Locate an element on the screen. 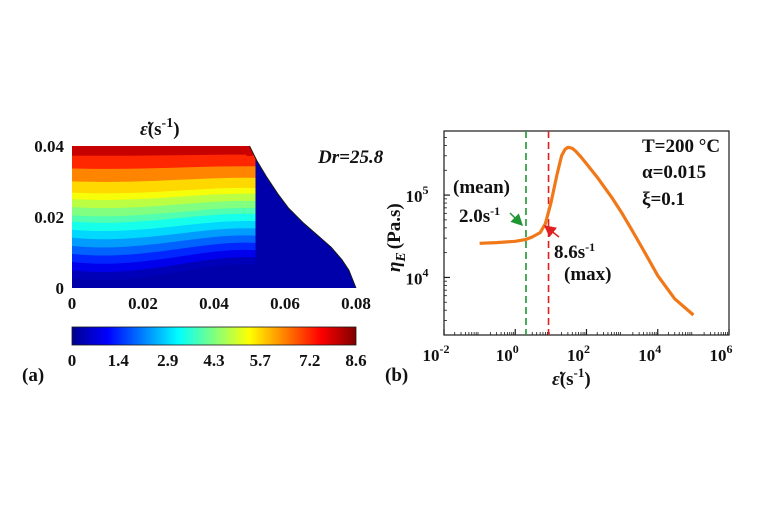 The image size is (772, 515). strain-rate-field is located at coordinates (214, 217).